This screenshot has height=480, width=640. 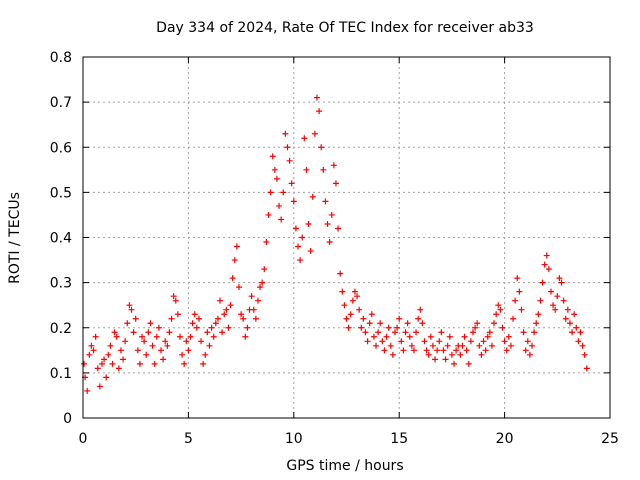 What do you see at coordinates (61, 148) in the screenshot?
I see `y-tick-label: 0.6` at bounding box center [61, 148].